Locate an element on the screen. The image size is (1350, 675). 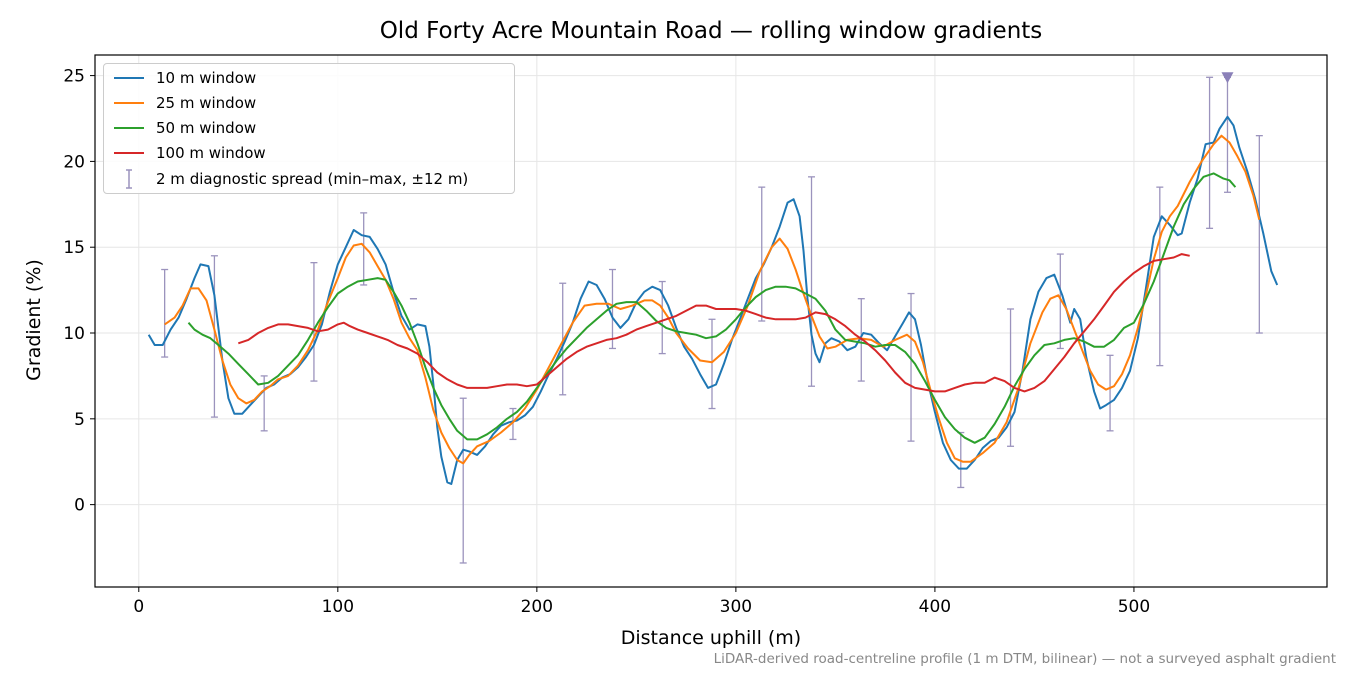
x-tick-label: 500 is located at coordinates (1134, 607).